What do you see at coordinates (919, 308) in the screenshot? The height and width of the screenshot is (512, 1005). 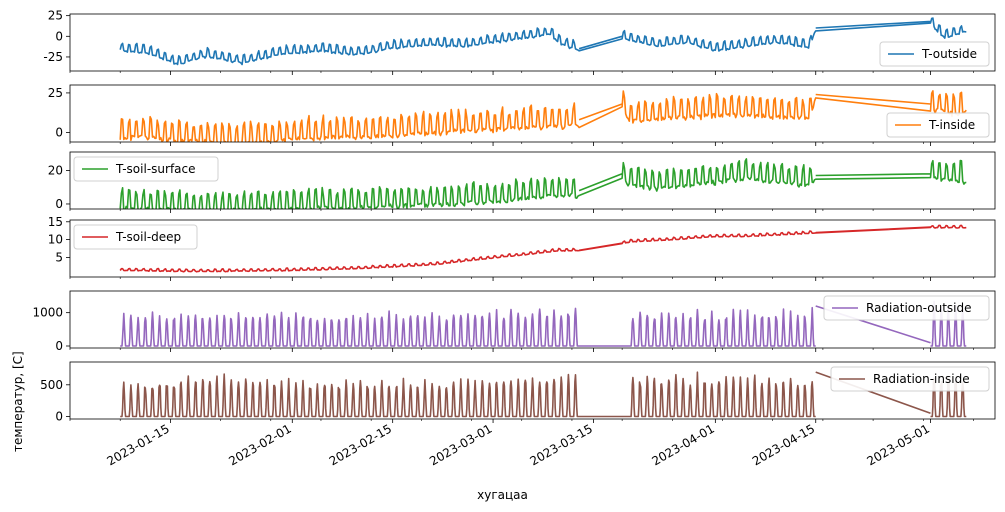 I see `legend-label: Radiation-outside` at bounding box center [919, 308].